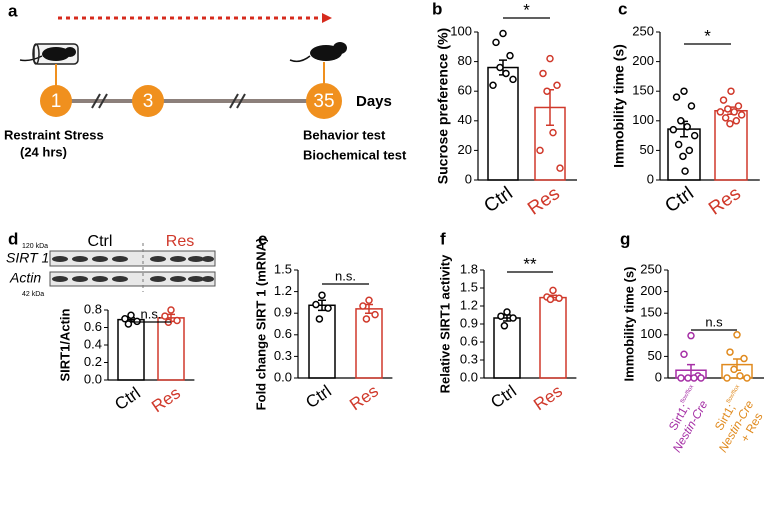 The width and height of the screenshot is (784, 507). What do you see at coordinates (444, 323) in the screenshot?
I see `y-axis-label: Relative SIRT1 activity` at bounding box center [444, 323].